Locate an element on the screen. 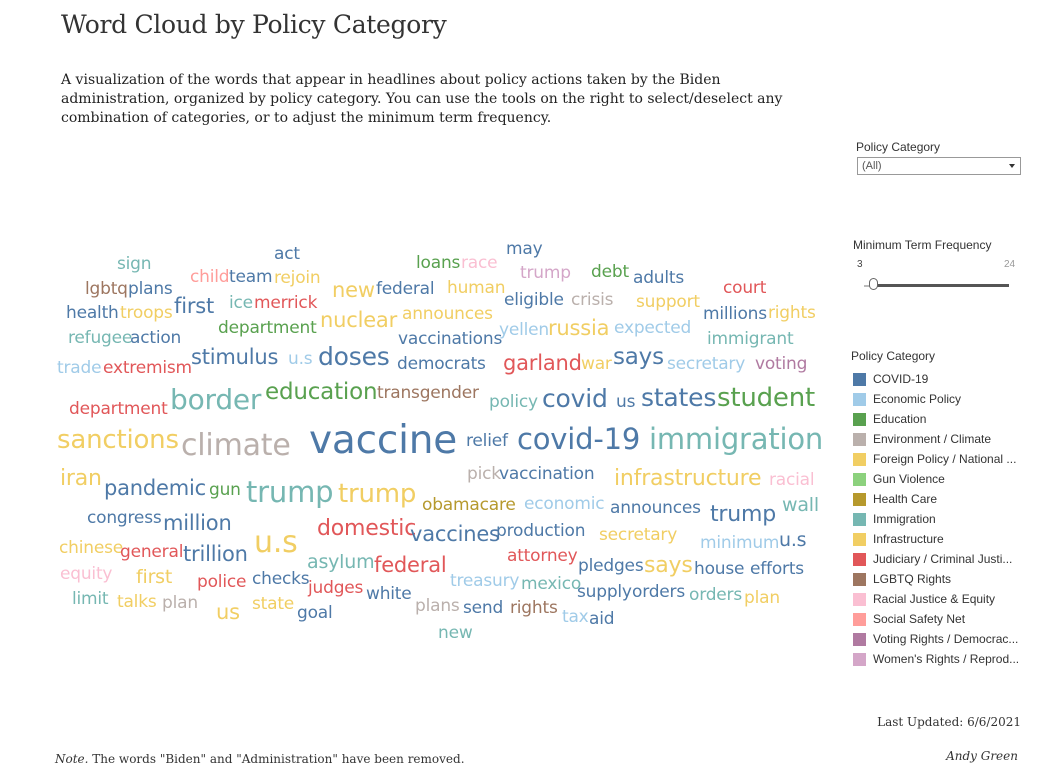 The width and height of the screenshot is (1049, 779). word-cloud-term: merrick is located at coordinates (286, 303).